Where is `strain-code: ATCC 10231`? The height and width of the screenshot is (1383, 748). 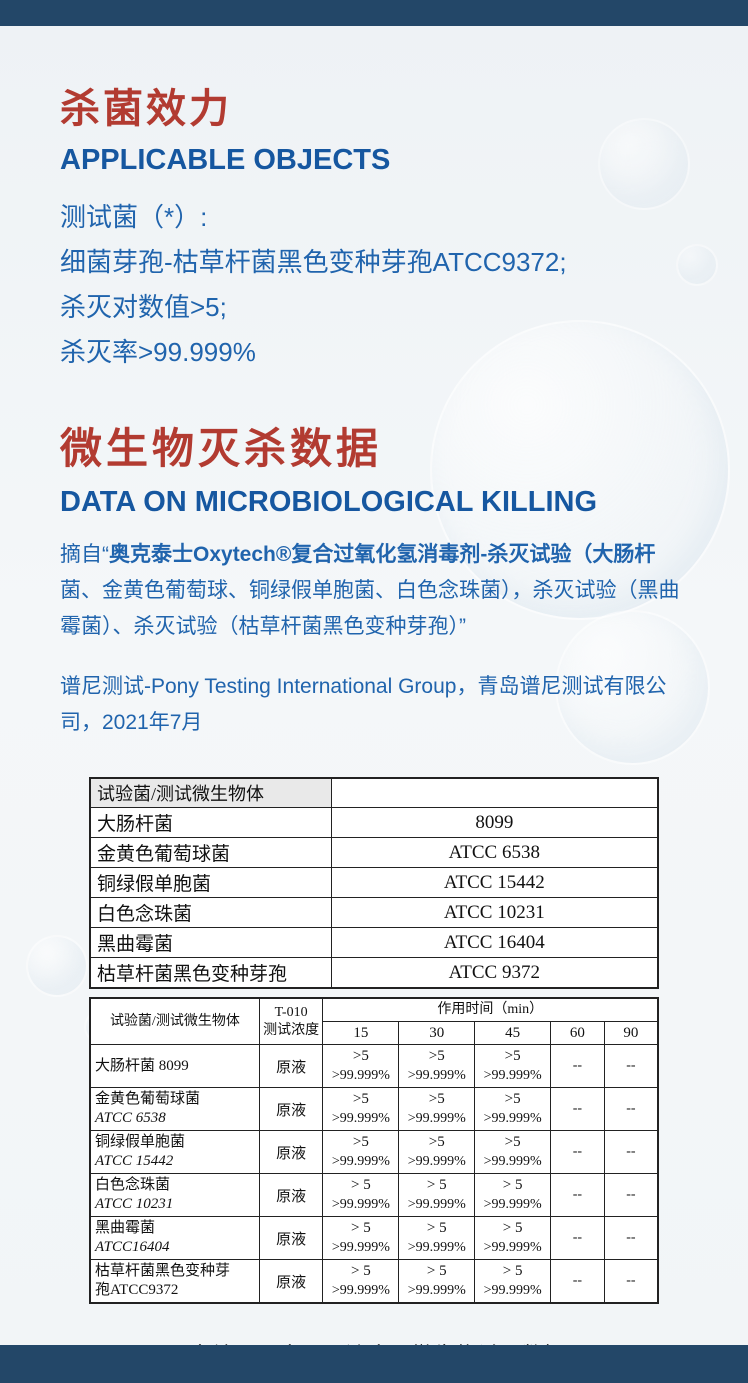 strain-code: ATCC 10231 is located at coordinates (494, 912).